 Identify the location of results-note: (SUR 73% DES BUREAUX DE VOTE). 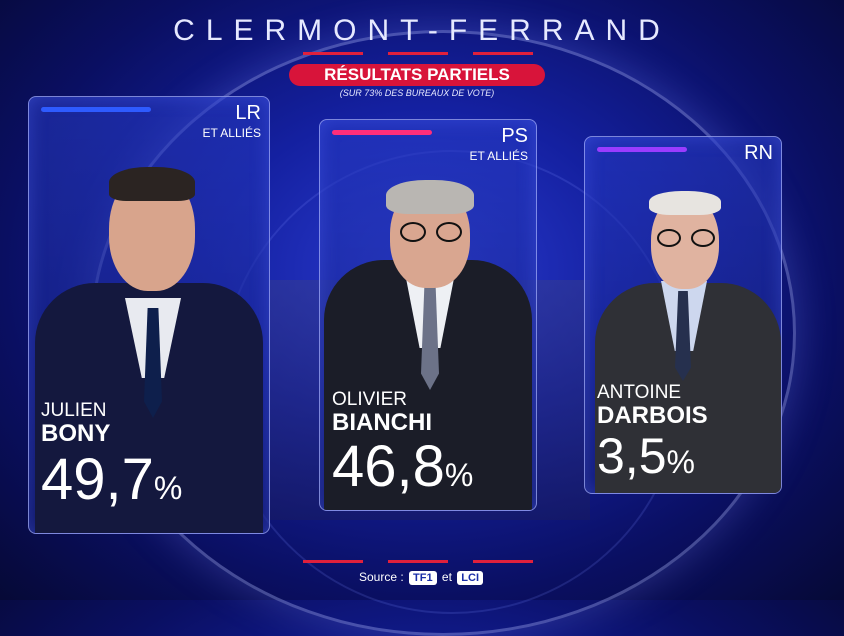
(417, 93).